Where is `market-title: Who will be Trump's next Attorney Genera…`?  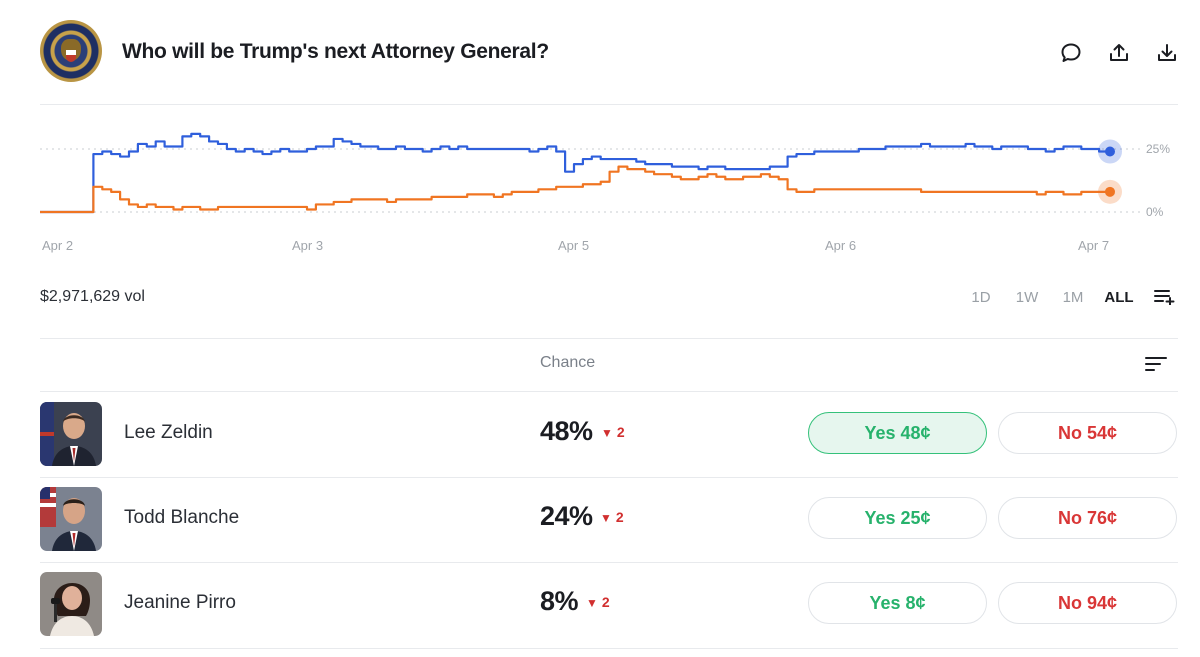 market-title: Who will be Trump's next Attorney Genera… is located at coordinates (335, 51).